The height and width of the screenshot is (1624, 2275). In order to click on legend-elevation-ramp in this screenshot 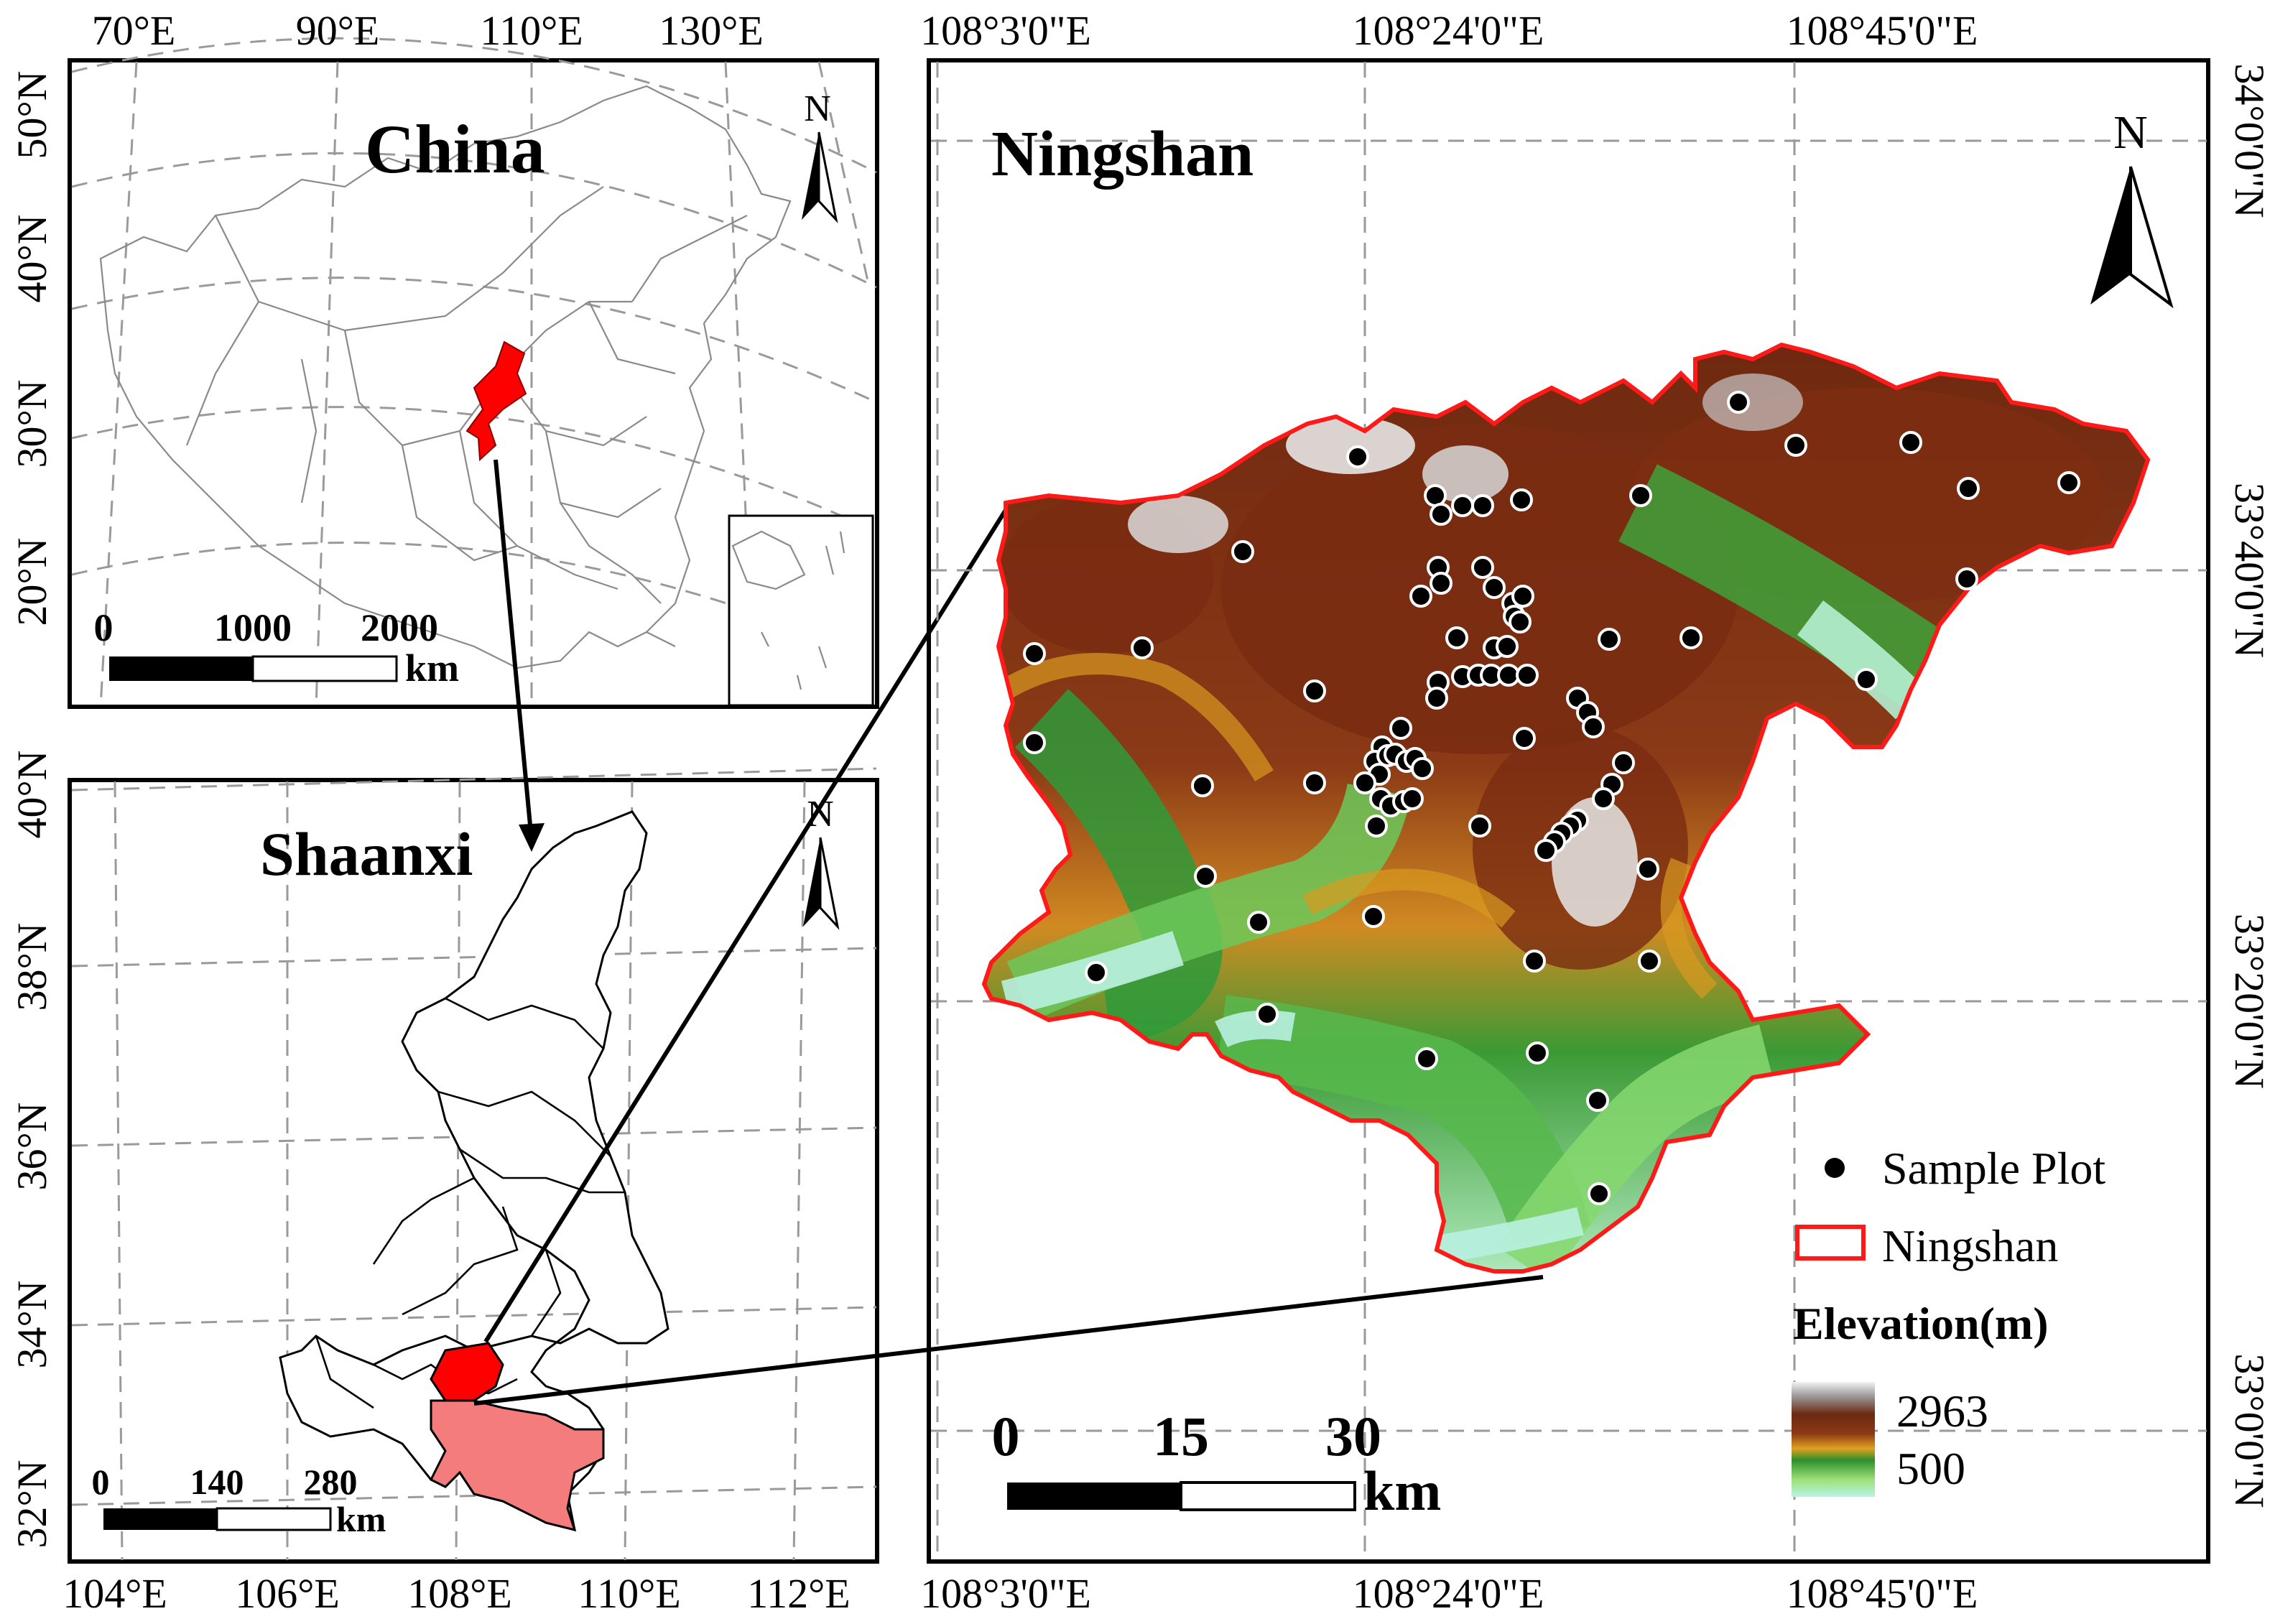, I will do `click(1833, 1439)`.